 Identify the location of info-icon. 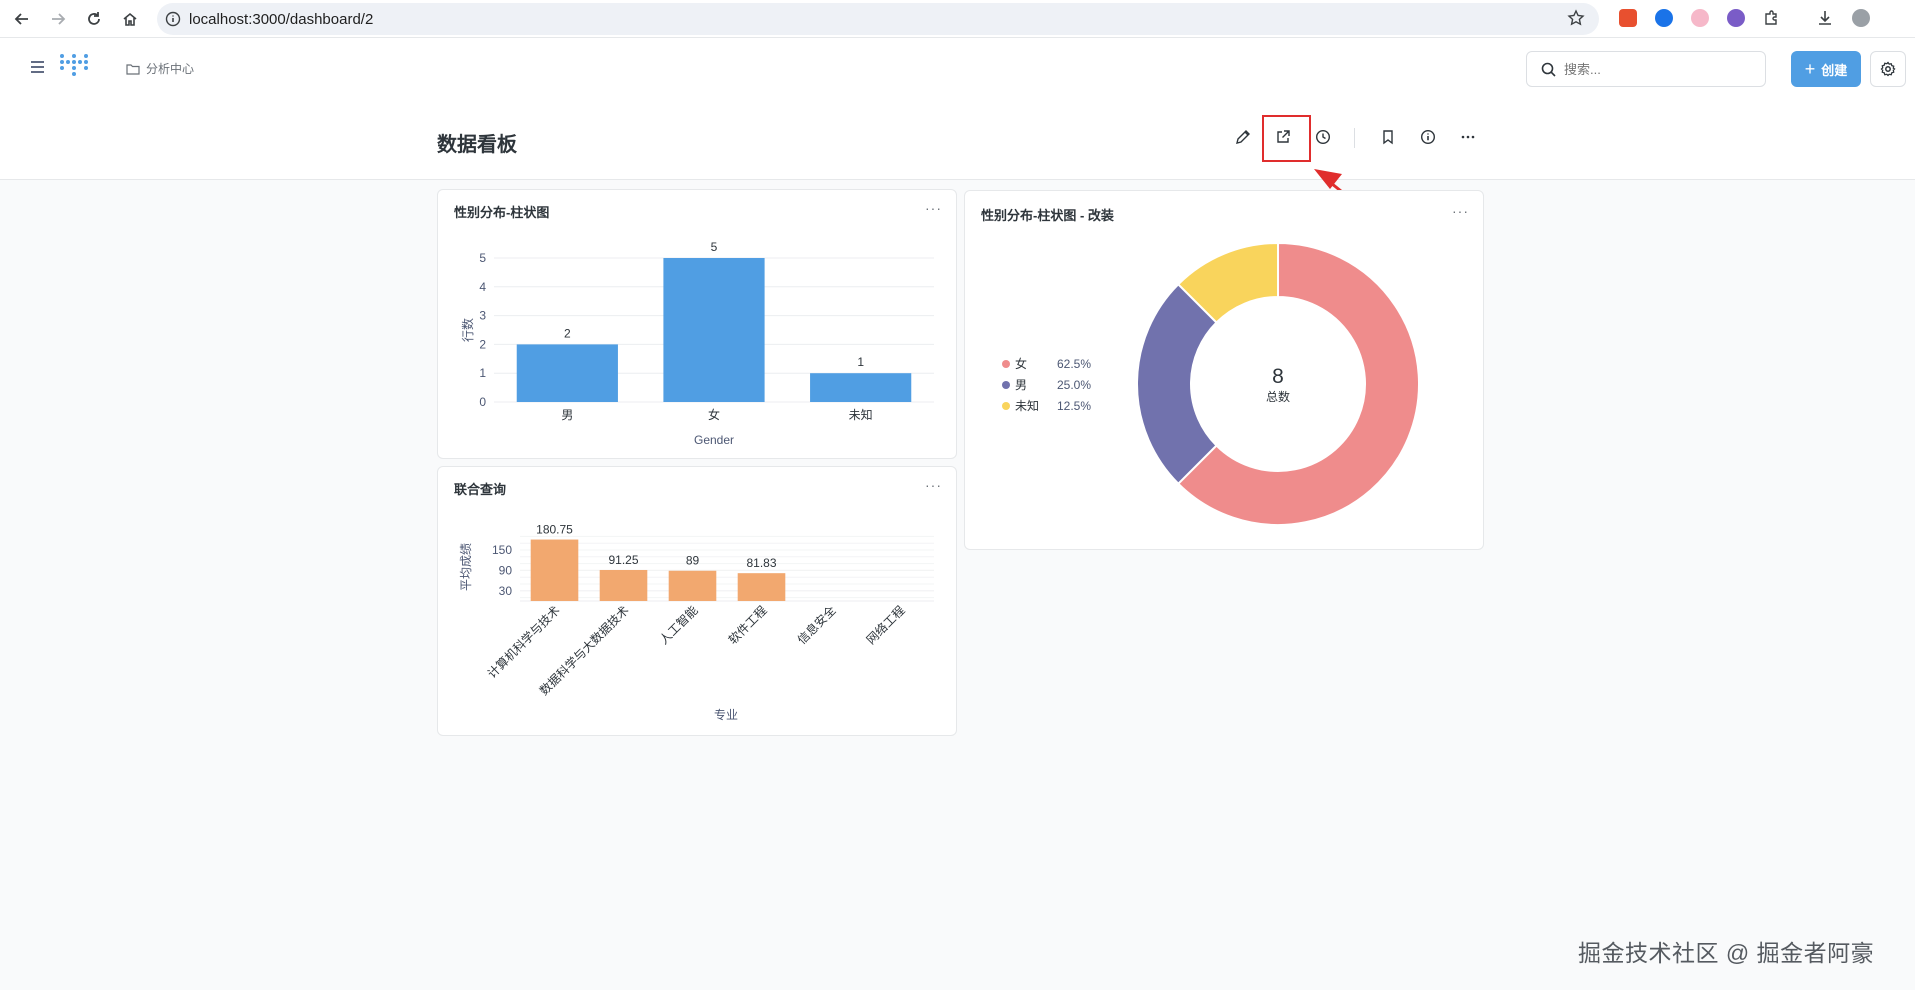
(1428, 137).